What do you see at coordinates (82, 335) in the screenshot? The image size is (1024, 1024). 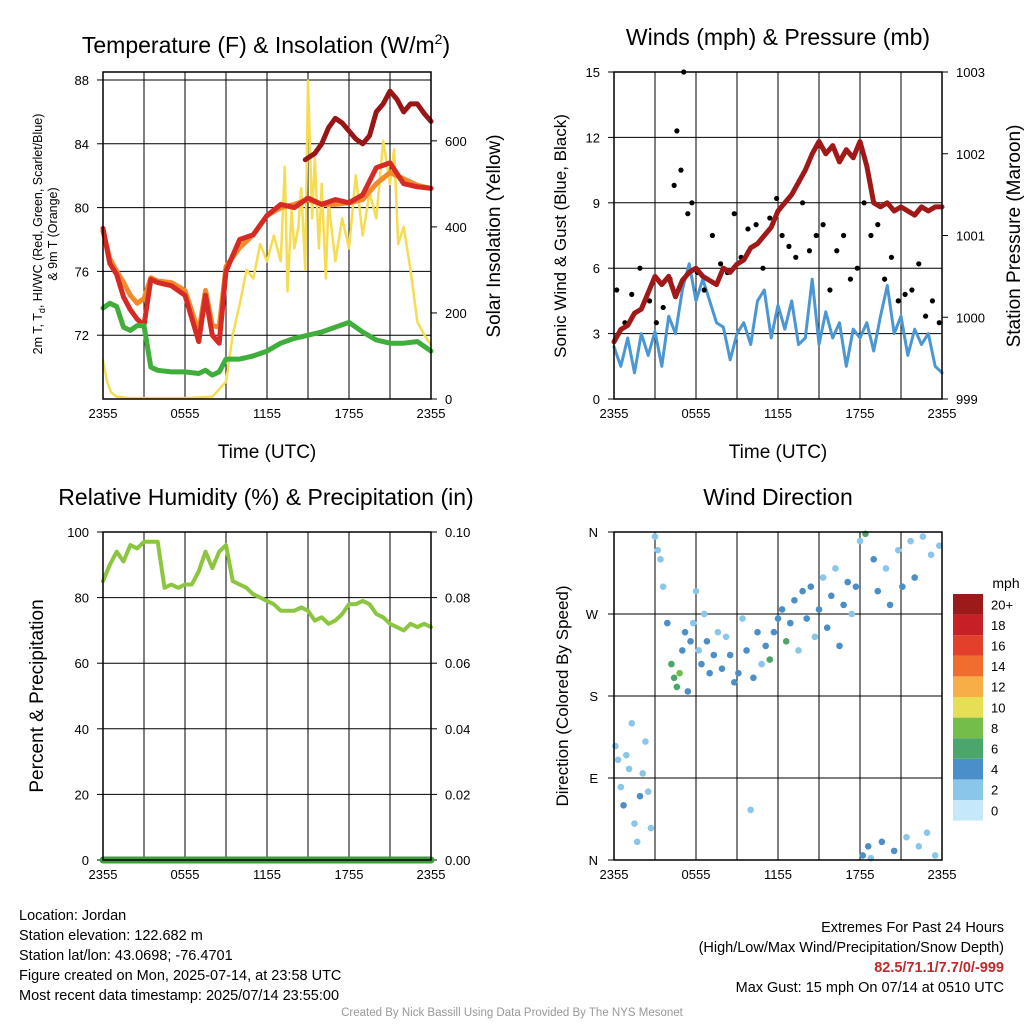 I see `y-tick-label: 72` at bounding box center [82, 335].